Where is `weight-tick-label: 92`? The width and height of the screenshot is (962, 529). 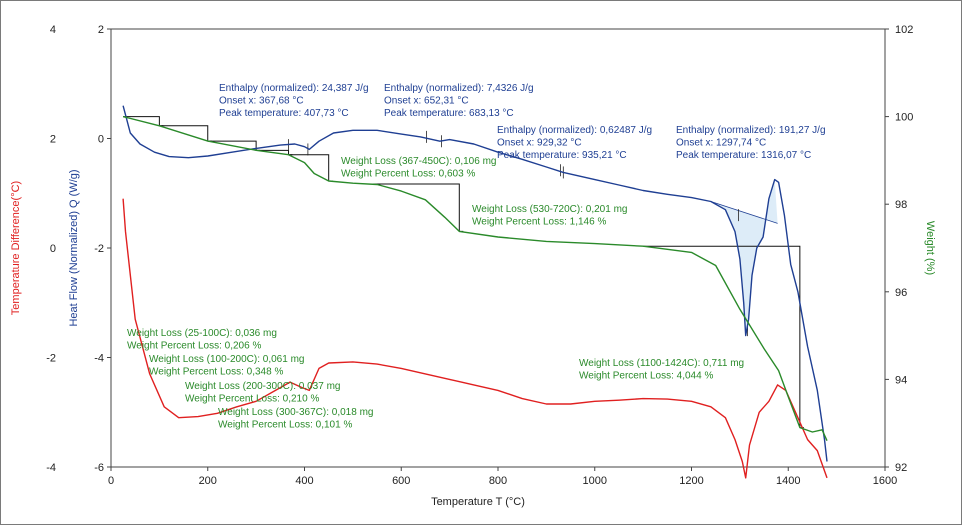
weight-tick-label: 92 is located at coordinates (901, 468).